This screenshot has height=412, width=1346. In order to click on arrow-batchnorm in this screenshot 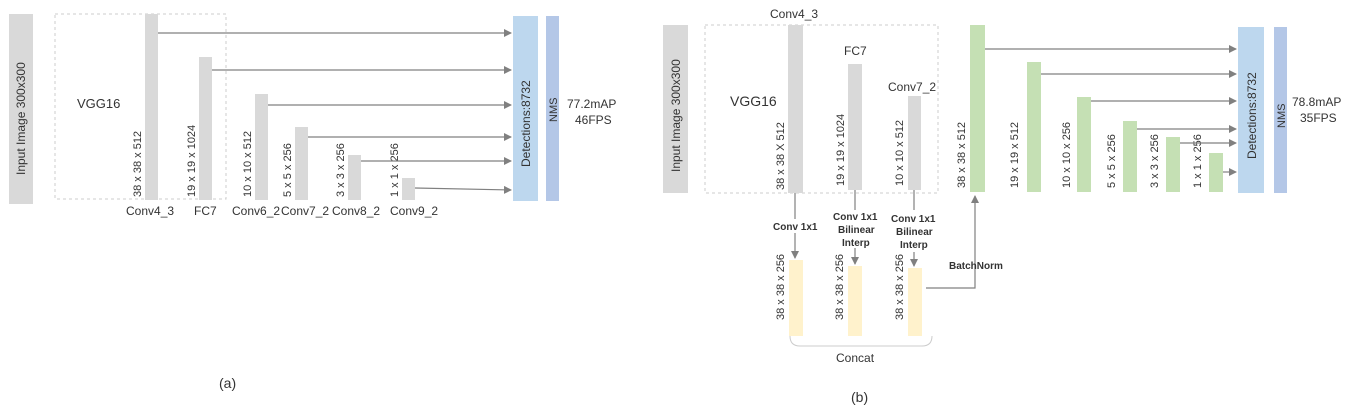, I will do `click(952, 242)`.